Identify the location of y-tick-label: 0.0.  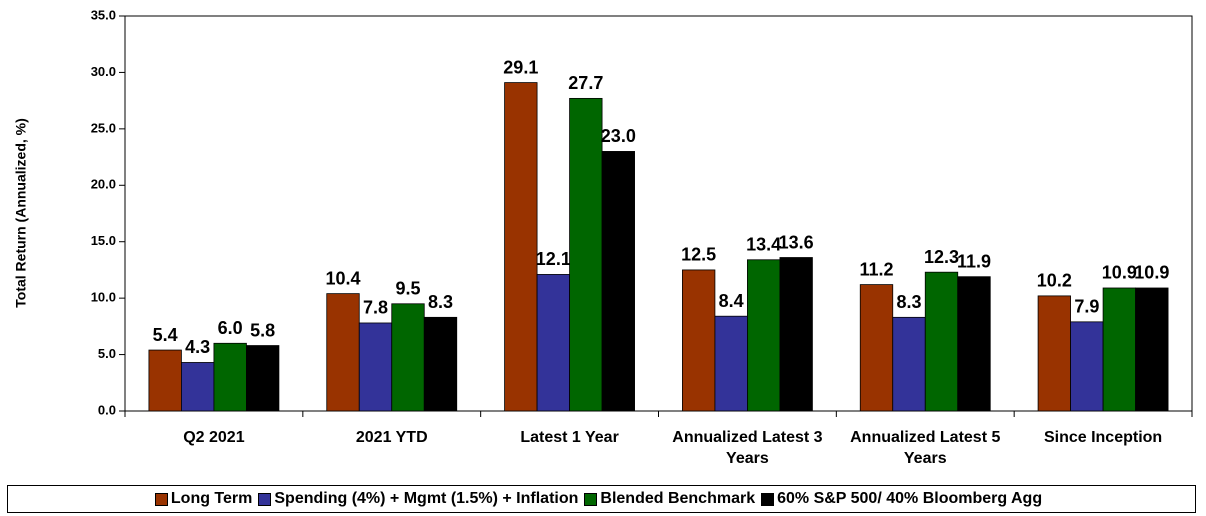
(107, 409).